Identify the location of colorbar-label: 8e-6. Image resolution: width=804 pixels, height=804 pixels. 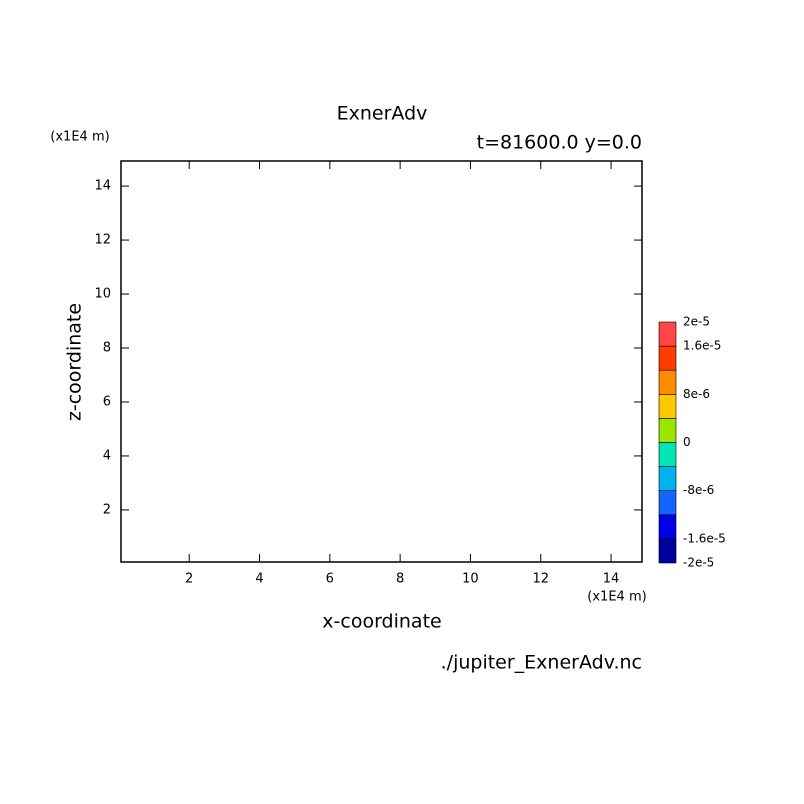
(696, 394).